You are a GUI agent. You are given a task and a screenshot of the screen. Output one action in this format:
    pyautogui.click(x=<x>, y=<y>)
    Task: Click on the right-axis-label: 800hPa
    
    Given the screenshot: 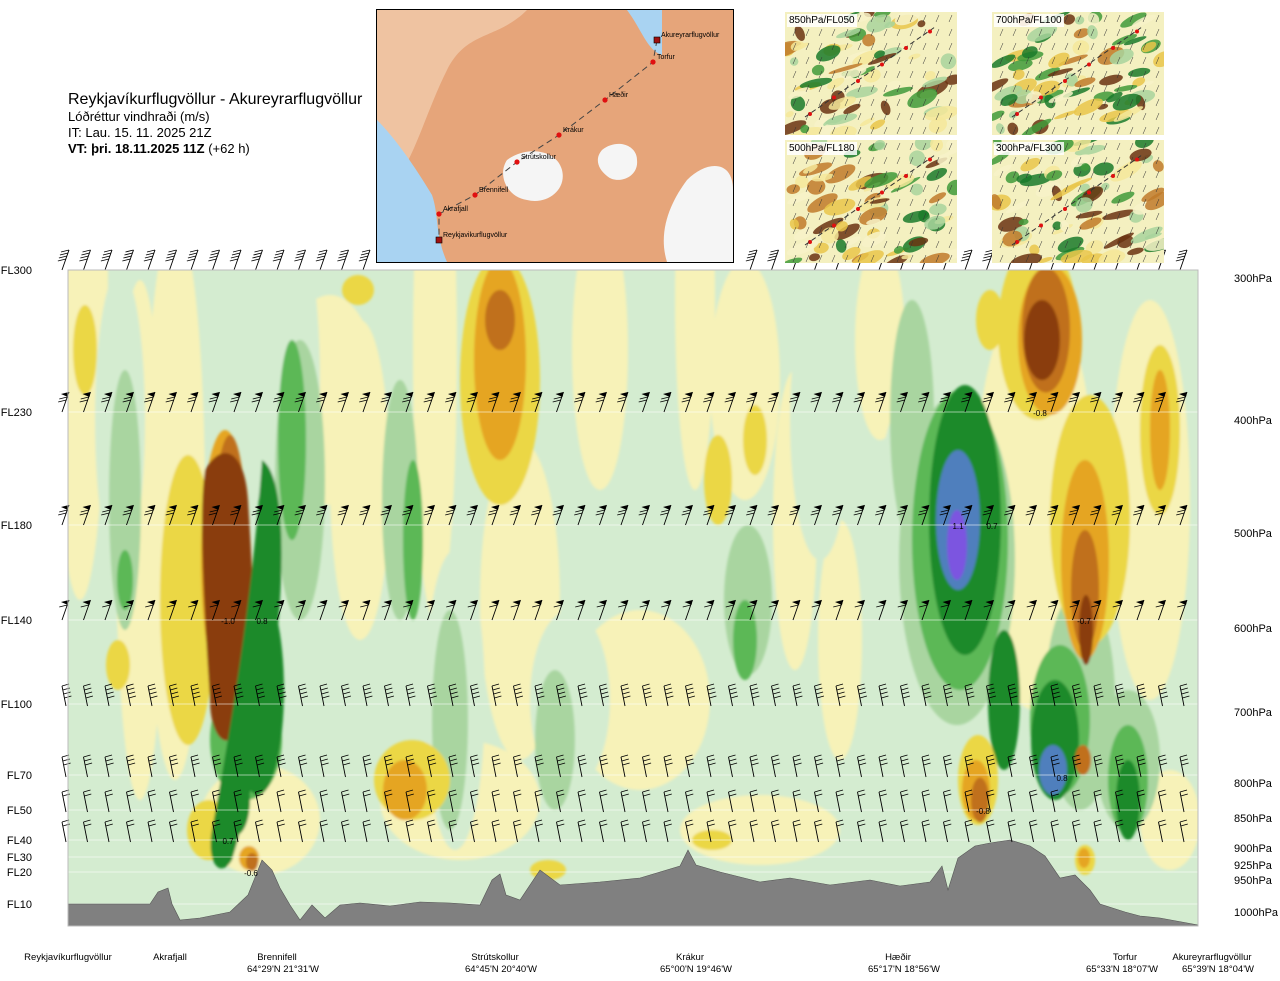 What is the action you would take?
    pyautogui.click(x=1253, y=784)
    